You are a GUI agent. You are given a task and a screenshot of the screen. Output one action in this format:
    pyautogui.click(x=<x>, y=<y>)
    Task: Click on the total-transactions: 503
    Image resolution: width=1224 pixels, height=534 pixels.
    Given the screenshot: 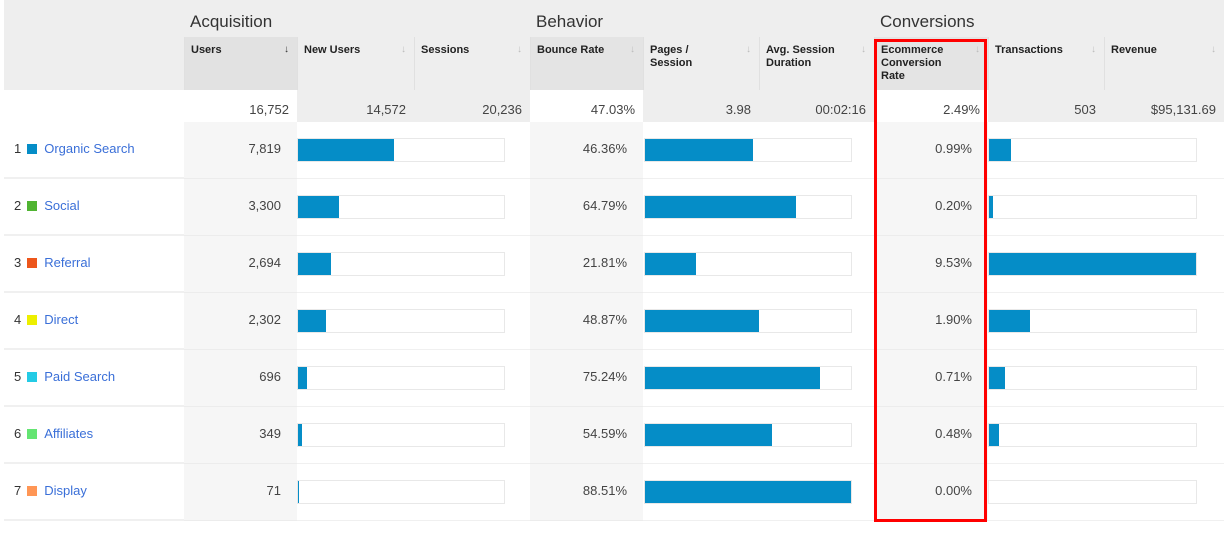 What is the action you would take?
    pyautogui.click(x=1046, y=106)
    